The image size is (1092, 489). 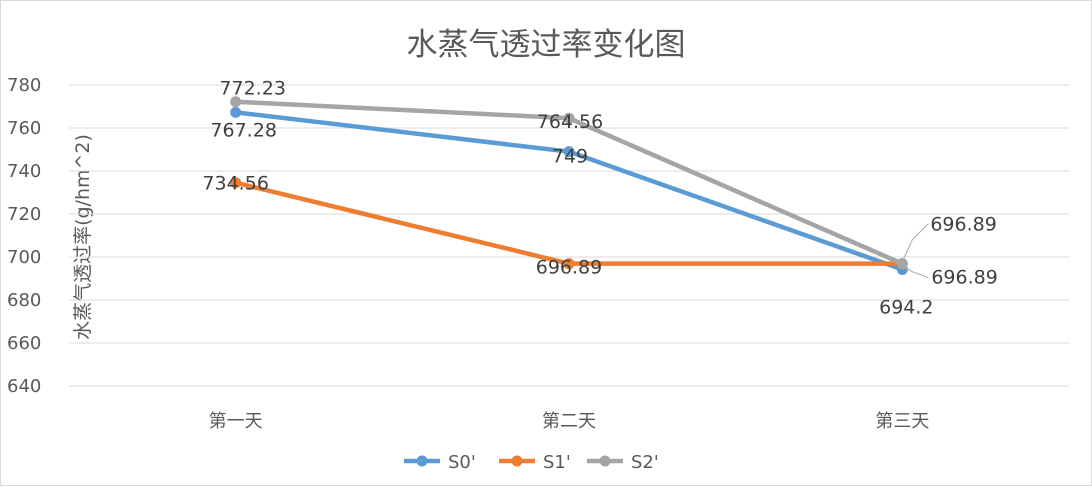 What do you see at coordinates (24, 171) in the screenshot?
I see `y-tick-label: 740` at bounding box center [24, 171].